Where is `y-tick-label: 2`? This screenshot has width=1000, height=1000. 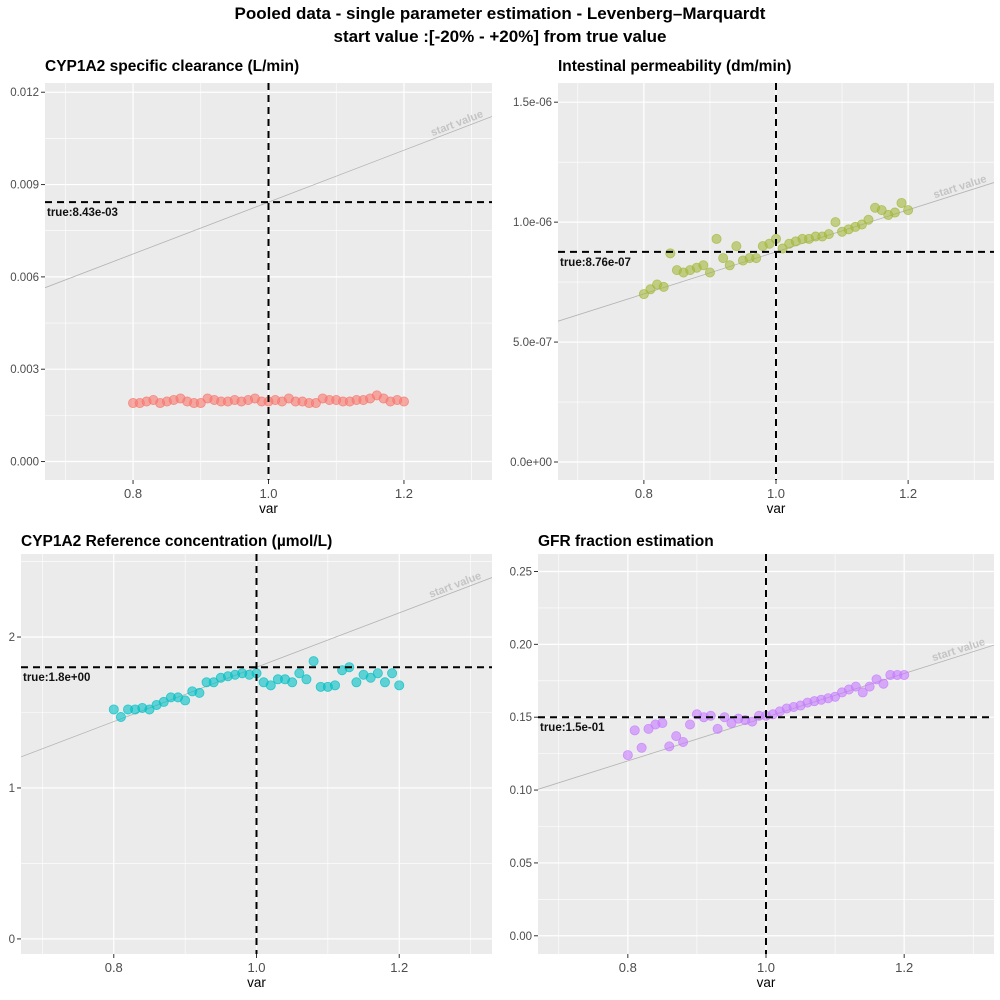
y-tick-label: 2 is located at coordinates (12, 638).